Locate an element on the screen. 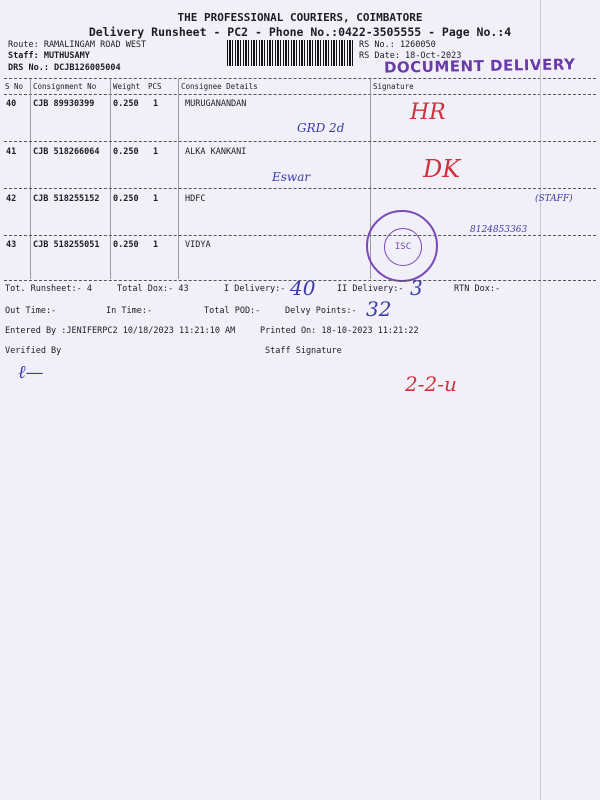 Image resolution: width=600 pixels, height=800 pixels. row-consignment: CJB 518255152 is located at coordinates (66, 199).